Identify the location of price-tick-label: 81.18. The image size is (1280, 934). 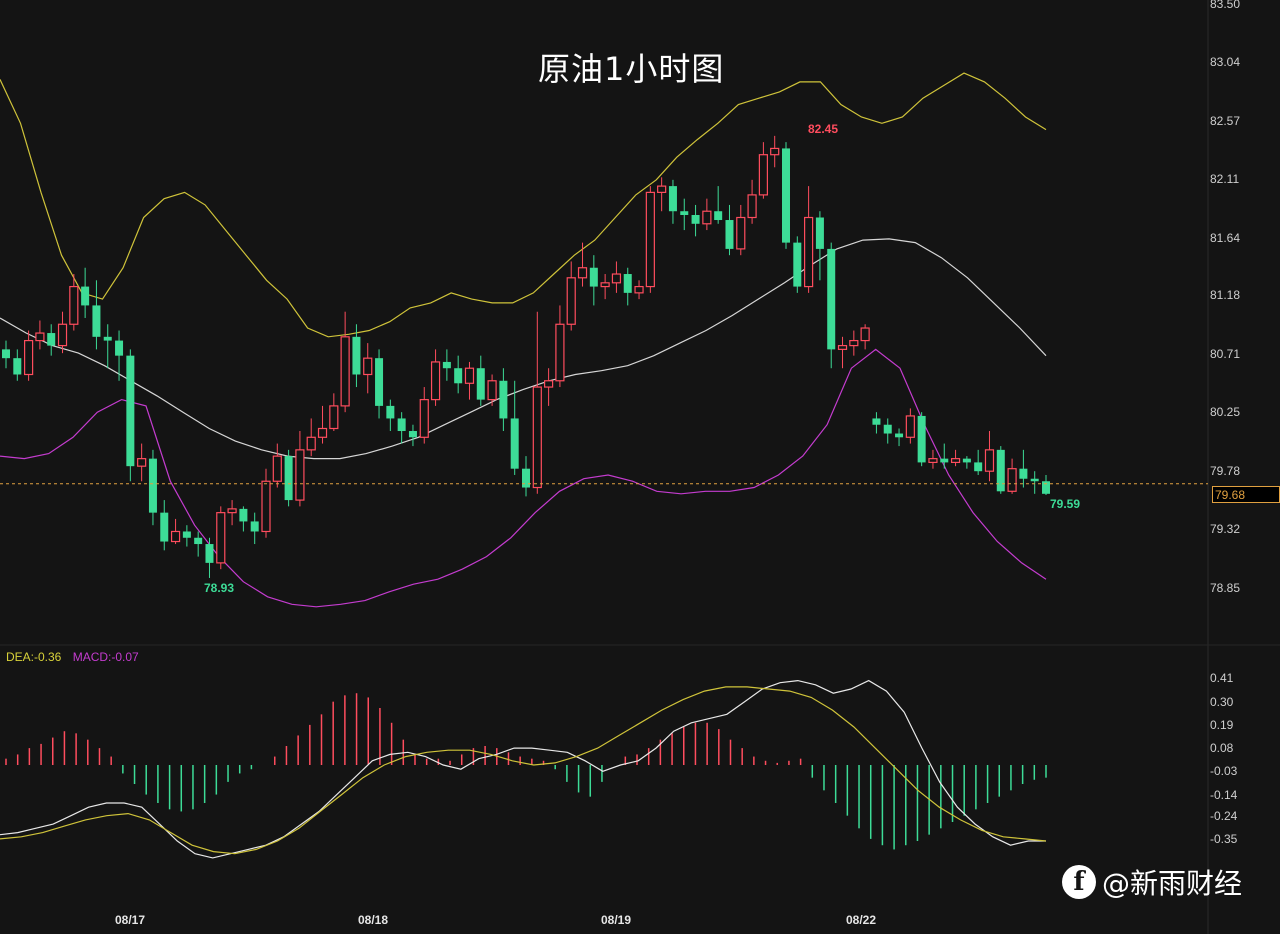
(1225, 295).